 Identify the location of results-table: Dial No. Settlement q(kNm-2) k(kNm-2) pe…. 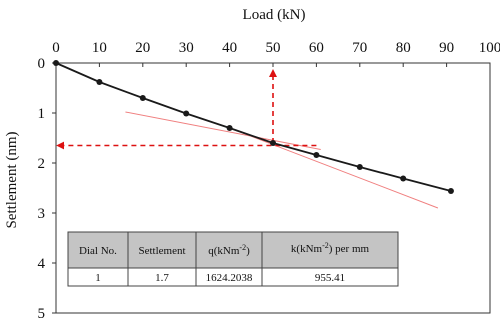
(233, 259).